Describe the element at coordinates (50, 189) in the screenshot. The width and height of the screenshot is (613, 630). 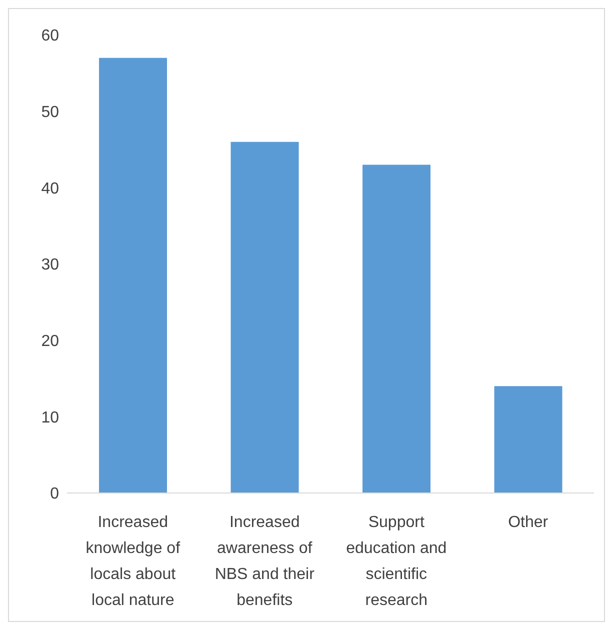
I see `y-tick-label: 40` at that location.